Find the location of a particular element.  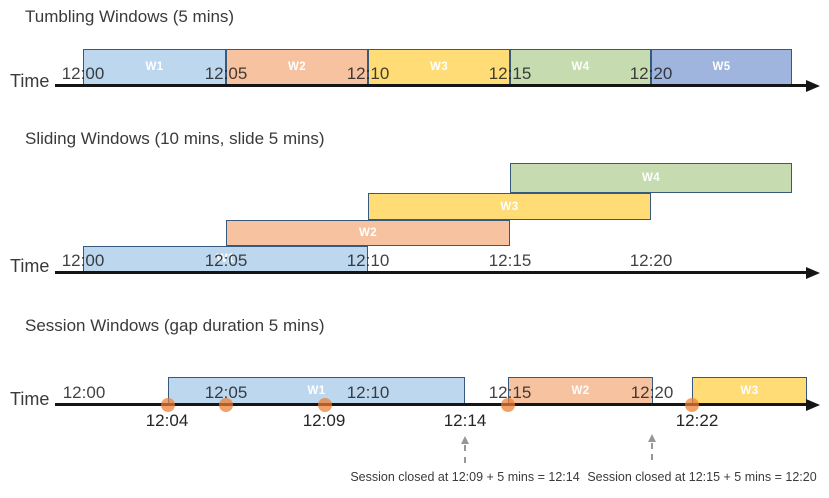

tumbling-section-title: Tumbling Windows (5 mins) is located at coordinates (130, 16).